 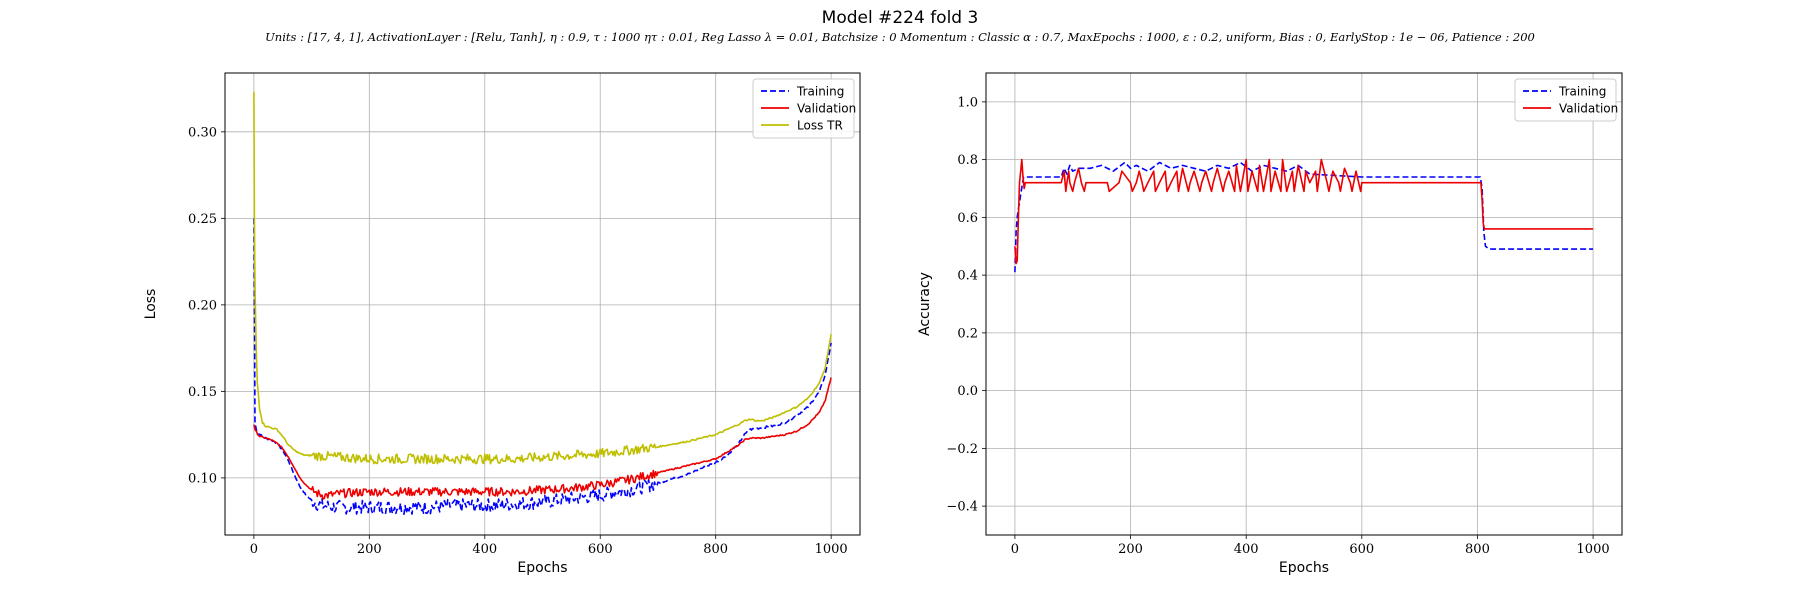 I want to click on y-tick-label: 0.2, so click(x=967, y=333).